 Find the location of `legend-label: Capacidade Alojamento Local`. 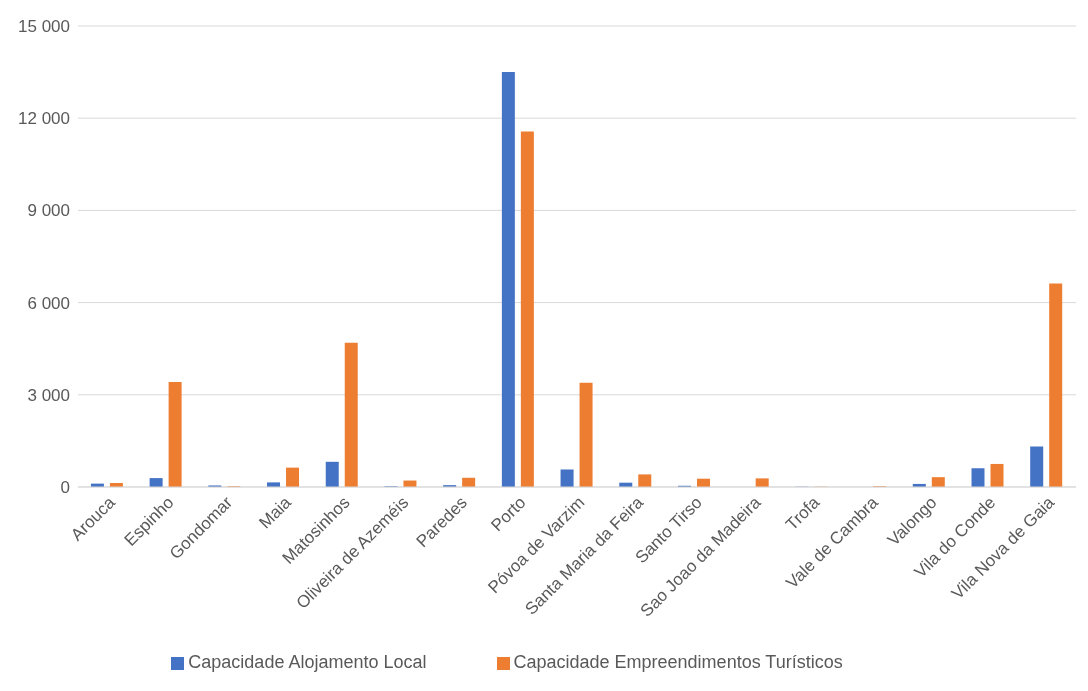

legend-label: Capacidade Alojamento Local is located at coordinates (307, 662).